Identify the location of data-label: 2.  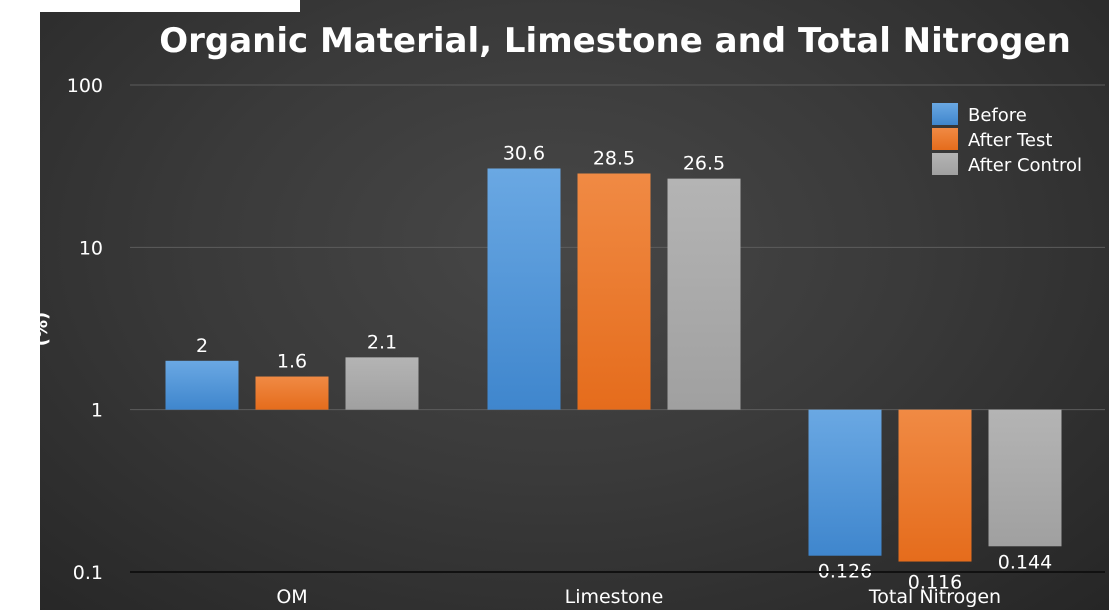
(202, 346).